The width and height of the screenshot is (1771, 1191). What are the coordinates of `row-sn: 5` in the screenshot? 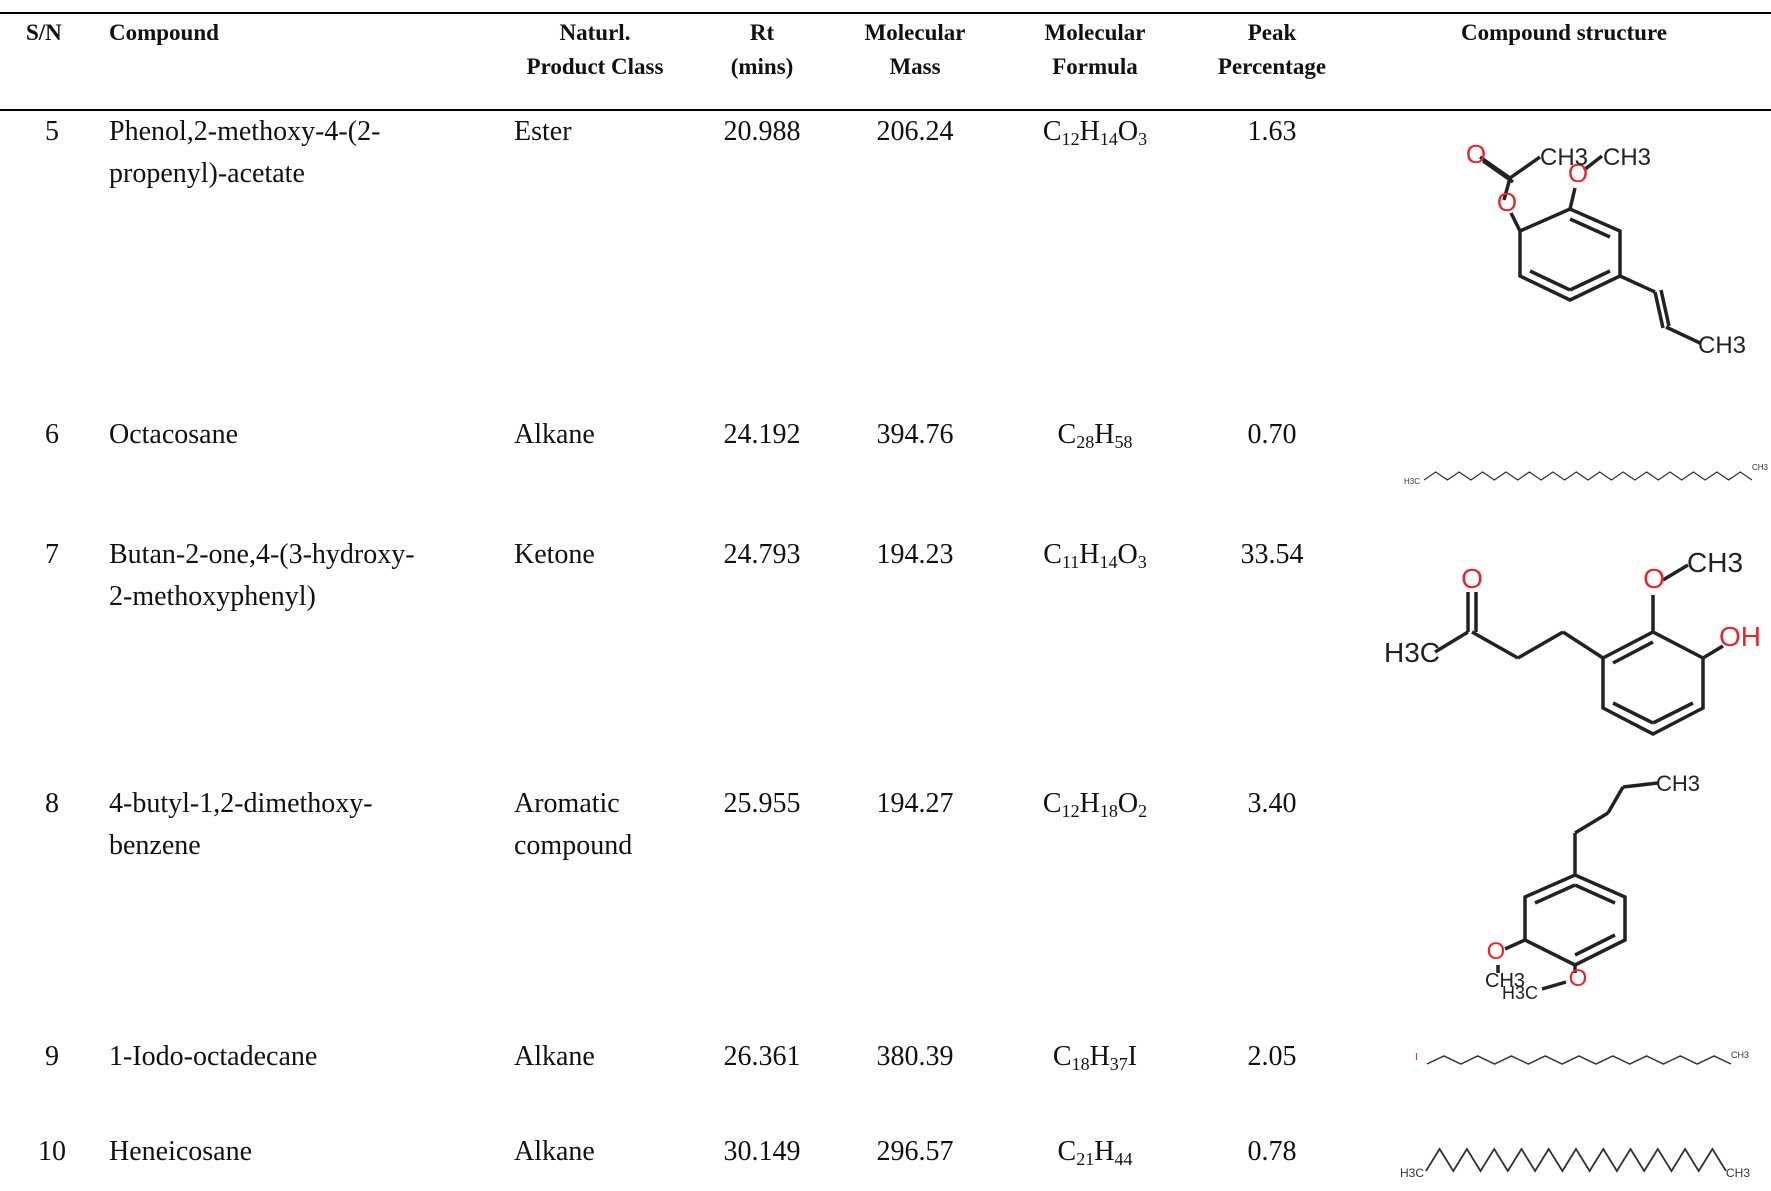 It's located at (52, 131).